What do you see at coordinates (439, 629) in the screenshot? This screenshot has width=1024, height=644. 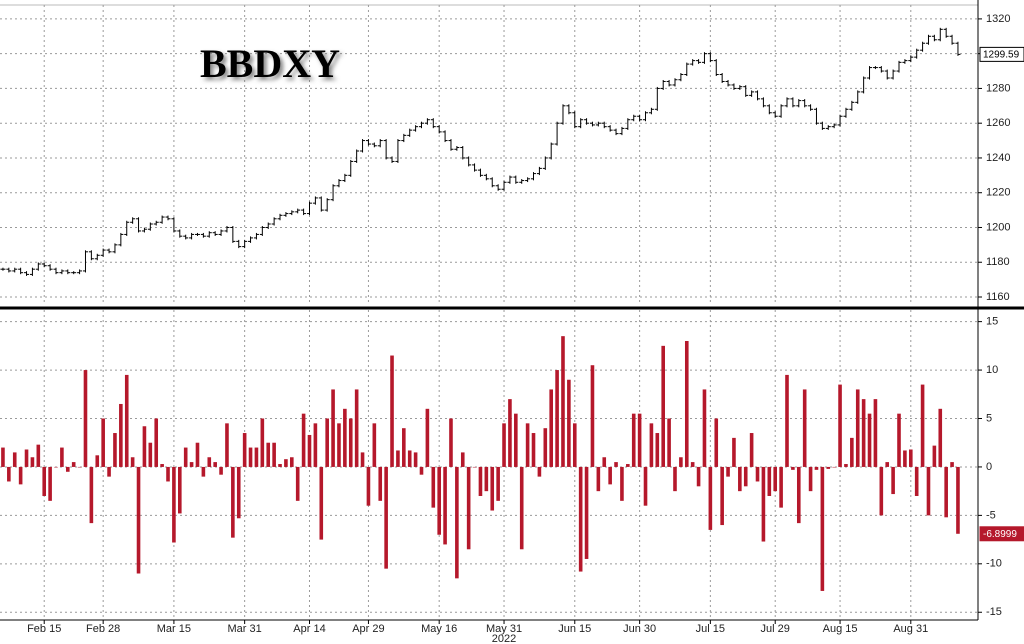 I see `x-tick-label: May 16` at bounding box center [439, 629].